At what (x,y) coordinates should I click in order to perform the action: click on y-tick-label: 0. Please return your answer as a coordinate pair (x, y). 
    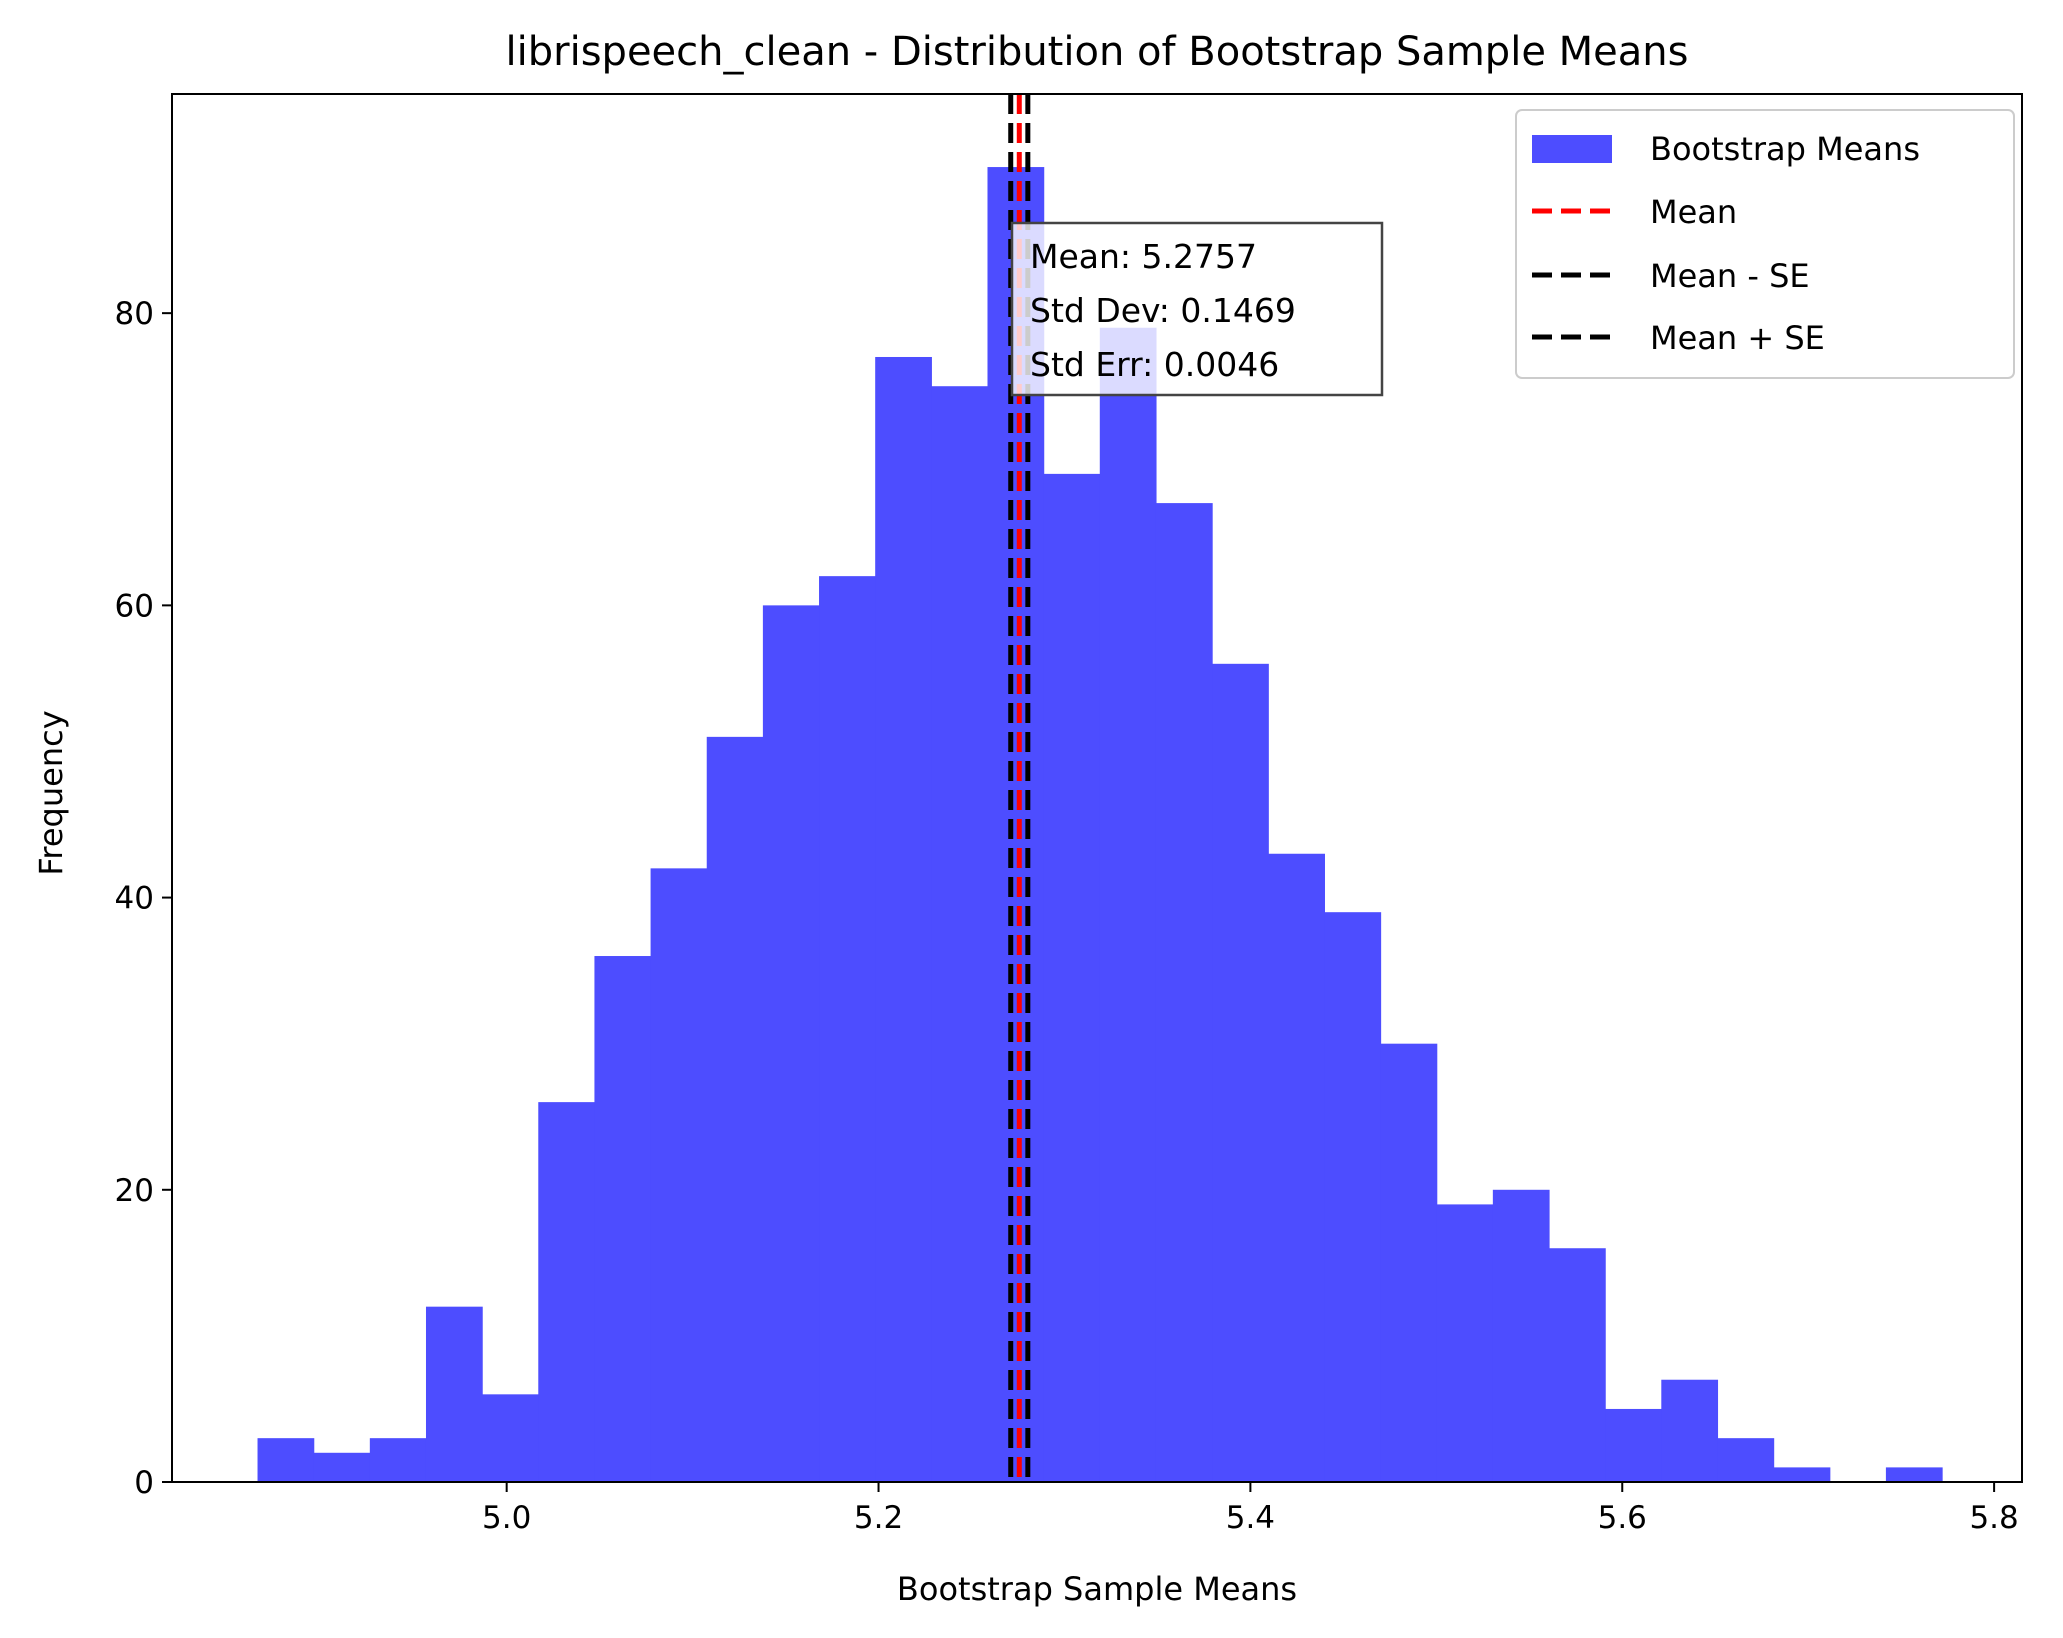
    Looking at the image, I should click on (144, 1483).